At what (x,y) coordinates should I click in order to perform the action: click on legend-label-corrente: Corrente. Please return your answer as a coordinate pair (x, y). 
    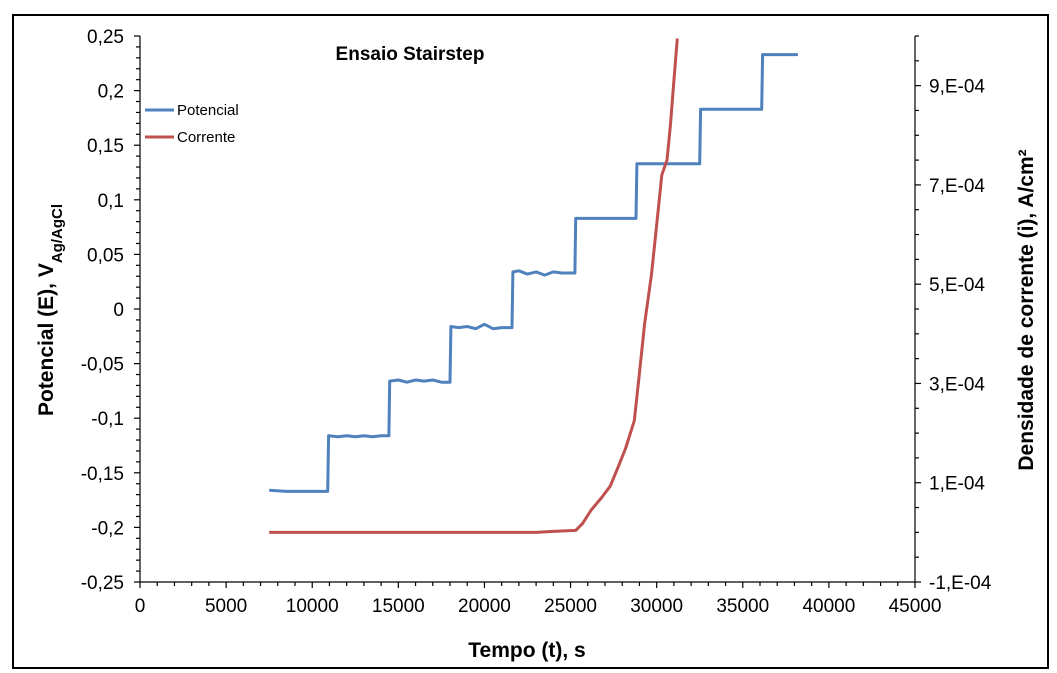
    Looking at the image, I should click on (206, 137).